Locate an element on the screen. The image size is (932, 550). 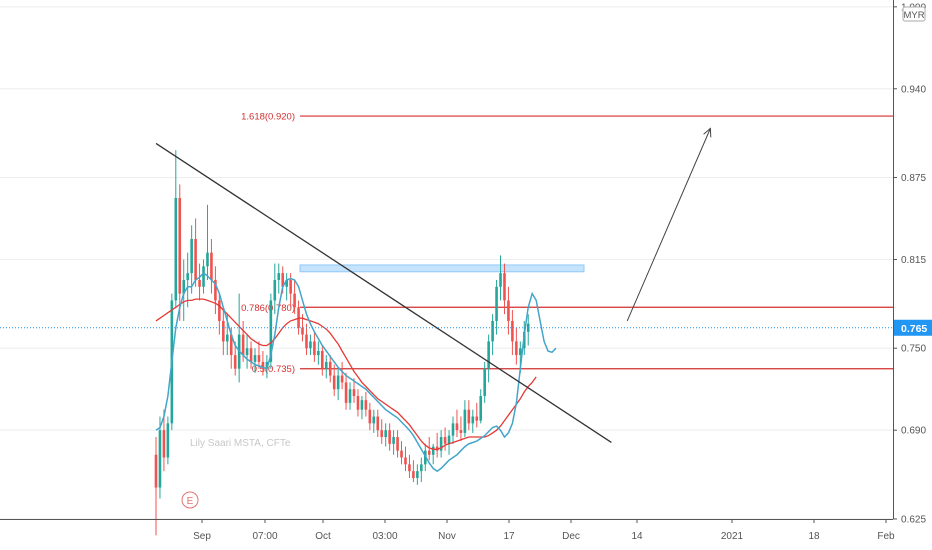
time-tick-label: 07:00 is located at coordinates (264, 536).